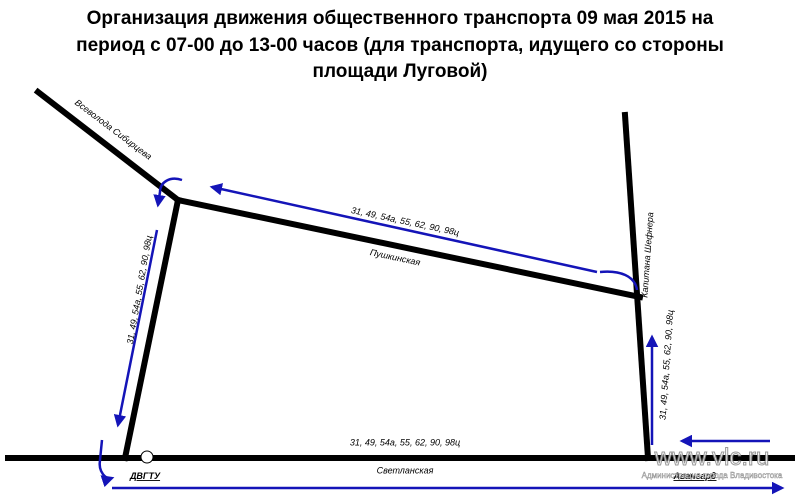  I want to click on stop-label: ДВГТУ, so click(145, 476).